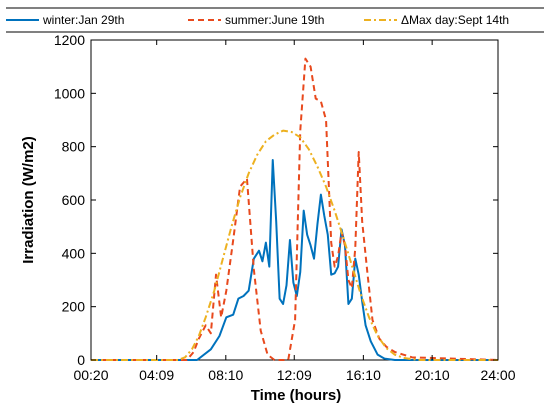 The width and height of the screenshot is (550, 407). Describe the element at coordinates (294, 375) in the screenshot. I see `x-tick-label: 12:09` at that location.